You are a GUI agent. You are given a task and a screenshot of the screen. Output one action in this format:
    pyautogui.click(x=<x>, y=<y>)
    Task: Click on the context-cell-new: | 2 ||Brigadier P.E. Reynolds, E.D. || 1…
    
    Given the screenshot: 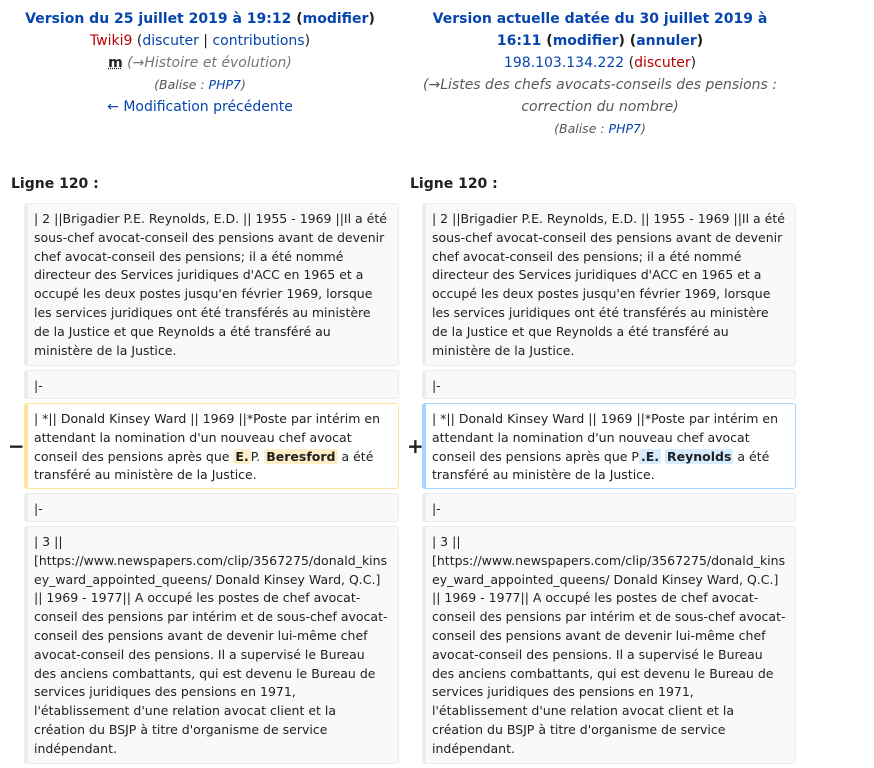 What is the action you would take?
    pyautogui.click(x=609, y=284)
    